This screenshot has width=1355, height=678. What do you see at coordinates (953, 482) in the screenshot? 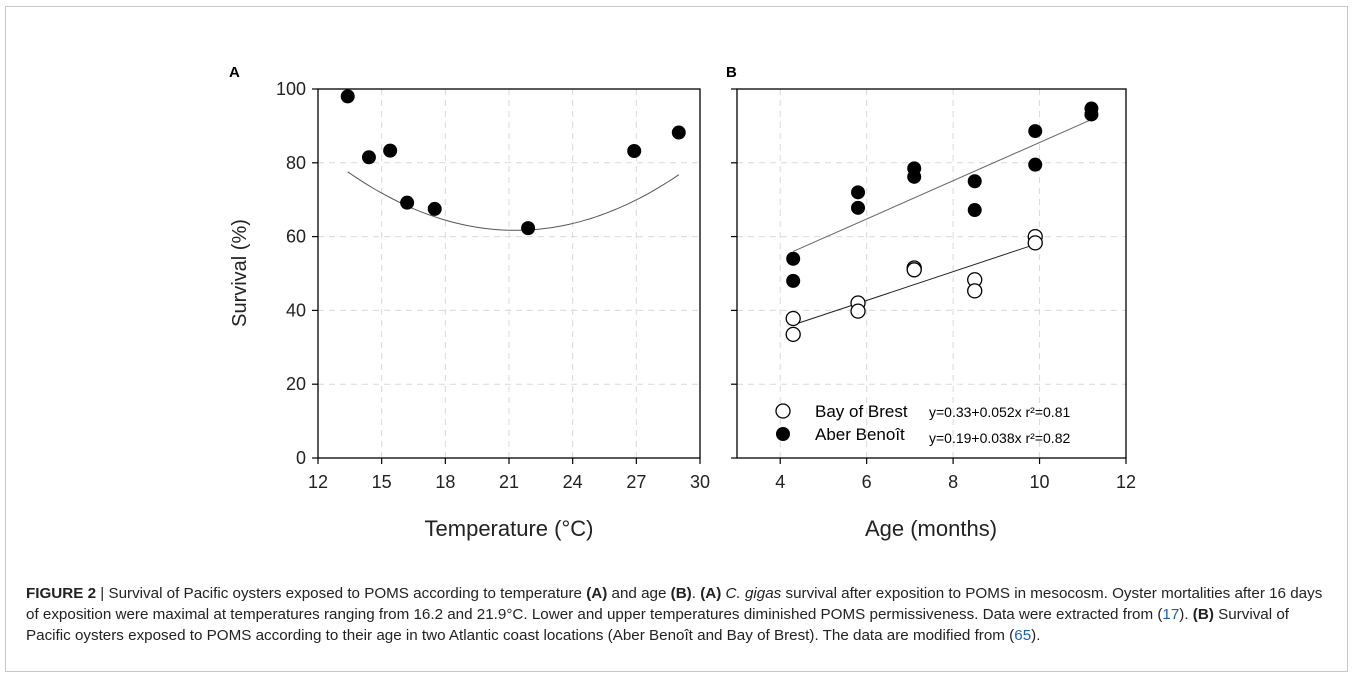
I see `panel-b-x-tick-label: 8` at bounding box center [953, 482].